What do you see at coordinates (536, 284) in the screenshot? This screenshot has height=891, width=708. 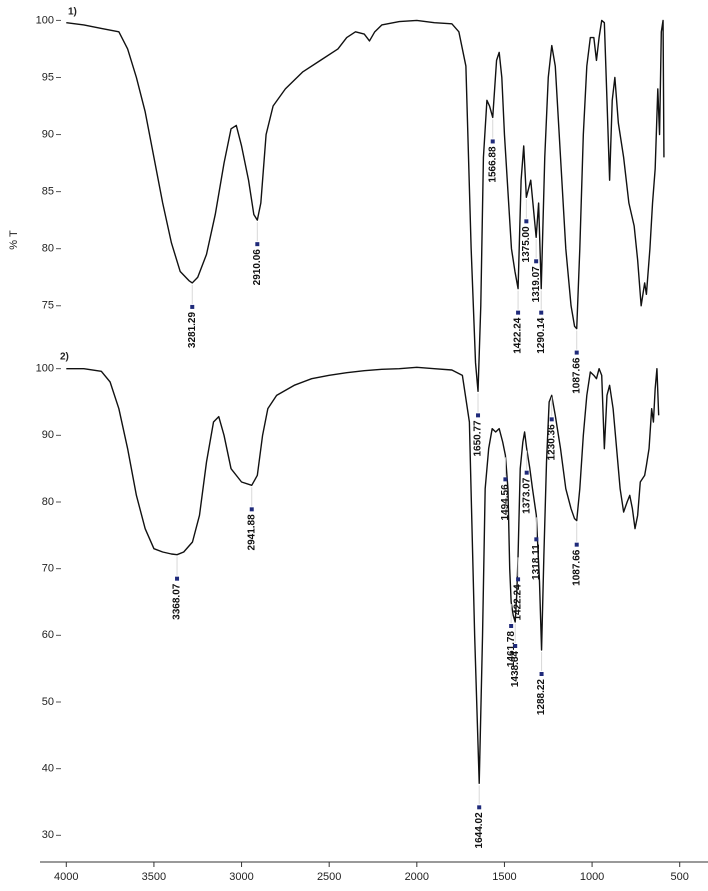 I see `peak-label: 1319.07` at bounding box center [536, 284].